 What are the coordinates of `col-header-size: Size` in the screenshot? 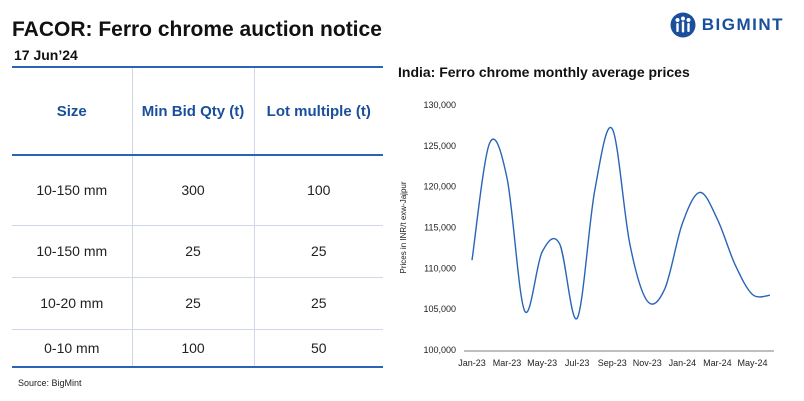 It's located at (72, 111).